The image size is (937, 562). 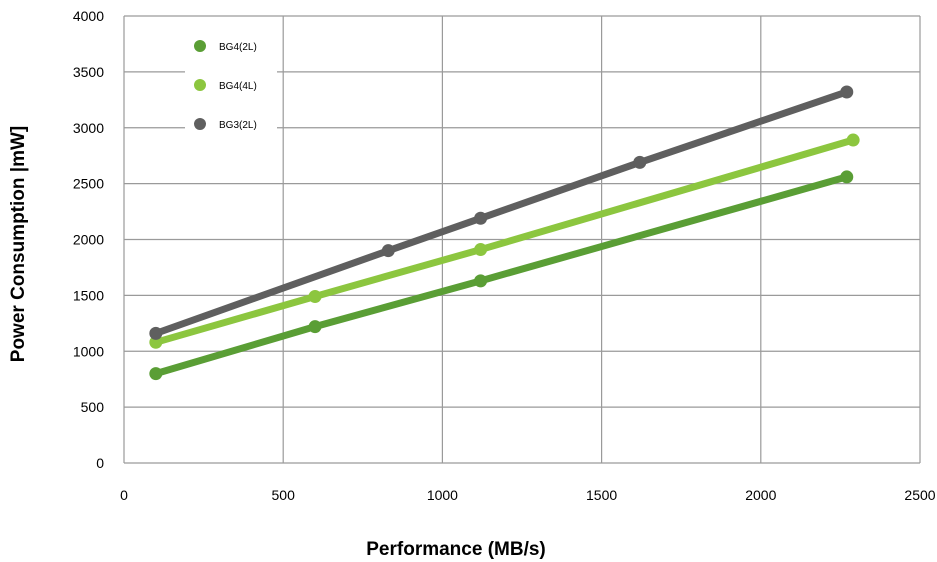 What do you see at coordinates (100, 463) in the screenshot?
I see `y-tick-label: 0` at bounding box center [100, 463].